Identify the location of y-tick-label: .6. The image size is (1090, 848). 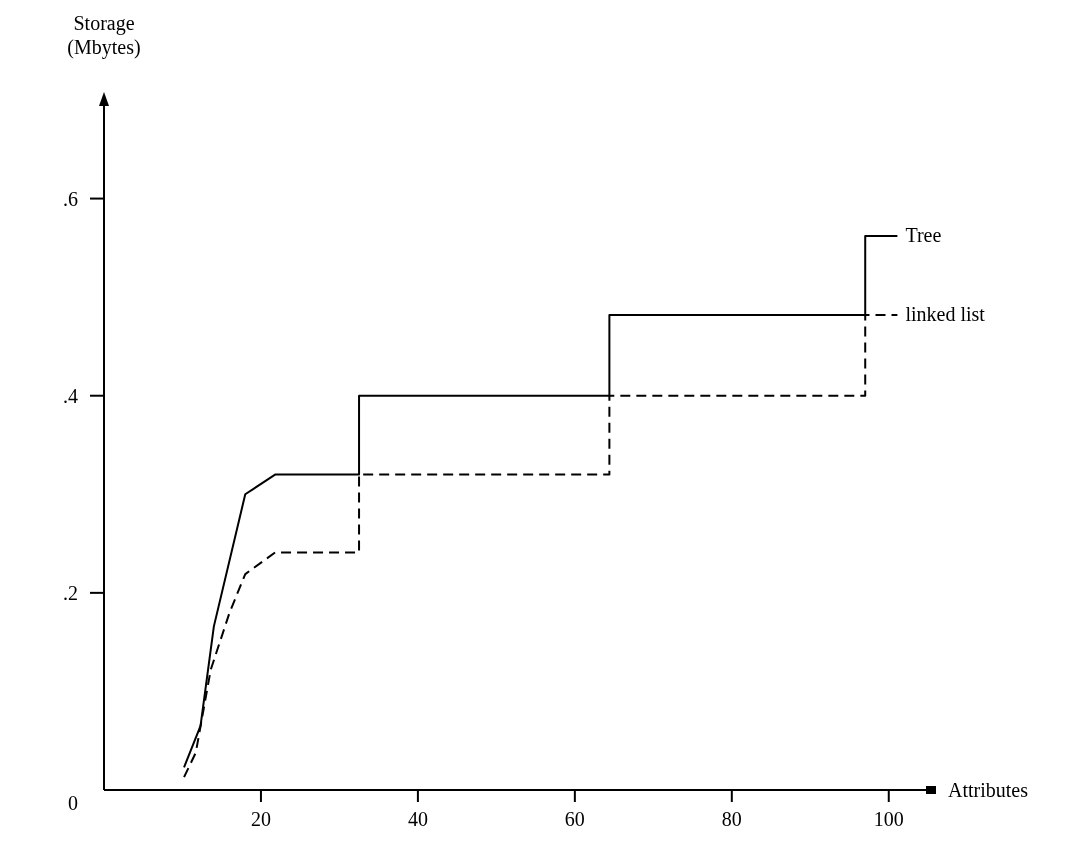
(70, 198).